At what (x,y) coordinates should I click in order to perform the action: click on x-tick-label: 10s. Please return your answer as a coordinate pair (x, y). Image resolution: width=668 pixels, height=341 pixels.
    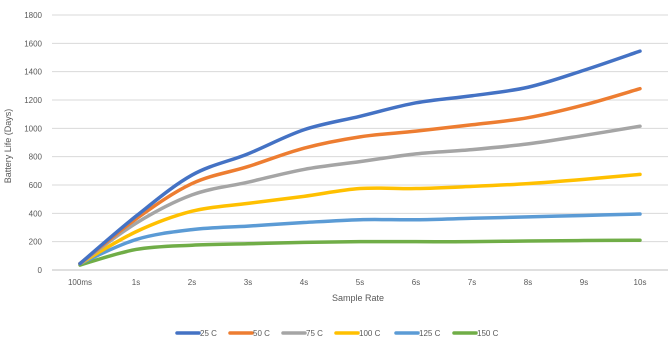
    Looking at the image, I should click on (640, 282).